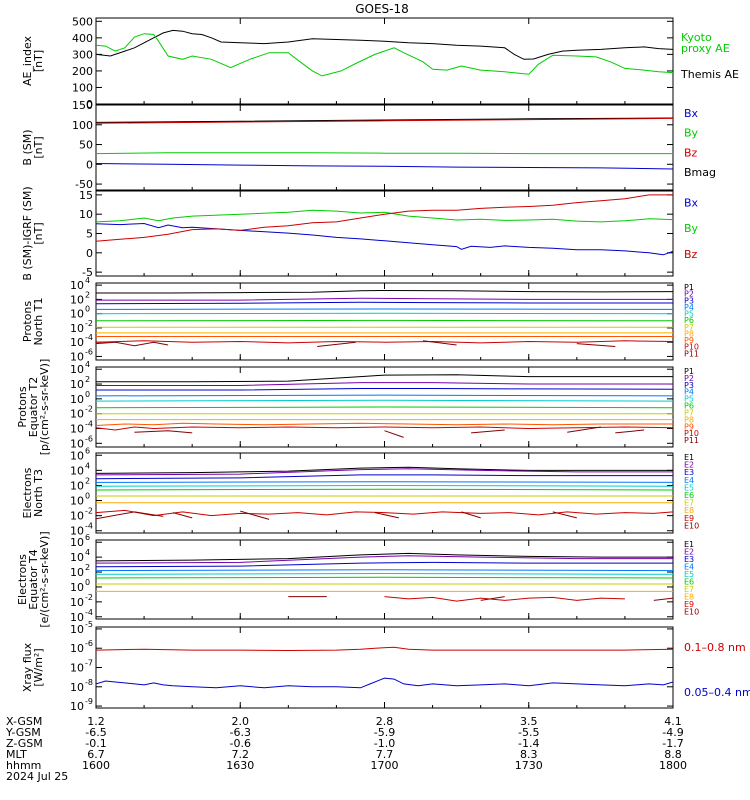  What do you see at coordinates (689, 314) in the screenshot?
I see `legend-entry: P5` at bounding box center [689, 314].